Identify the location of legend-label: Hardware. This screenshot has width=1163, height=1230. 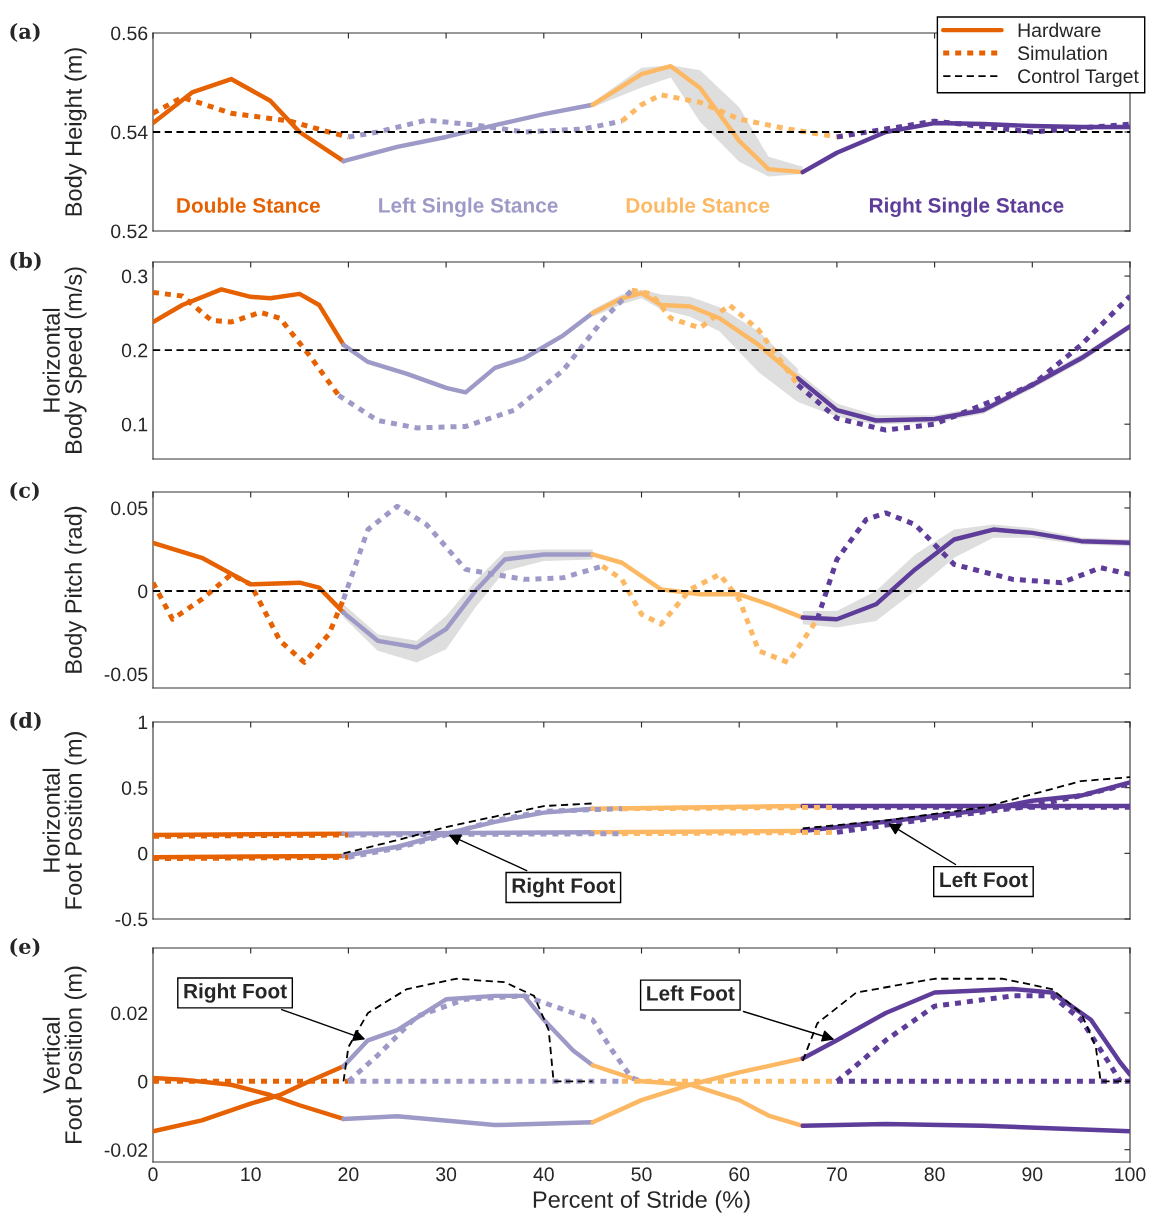
(1059, 30).